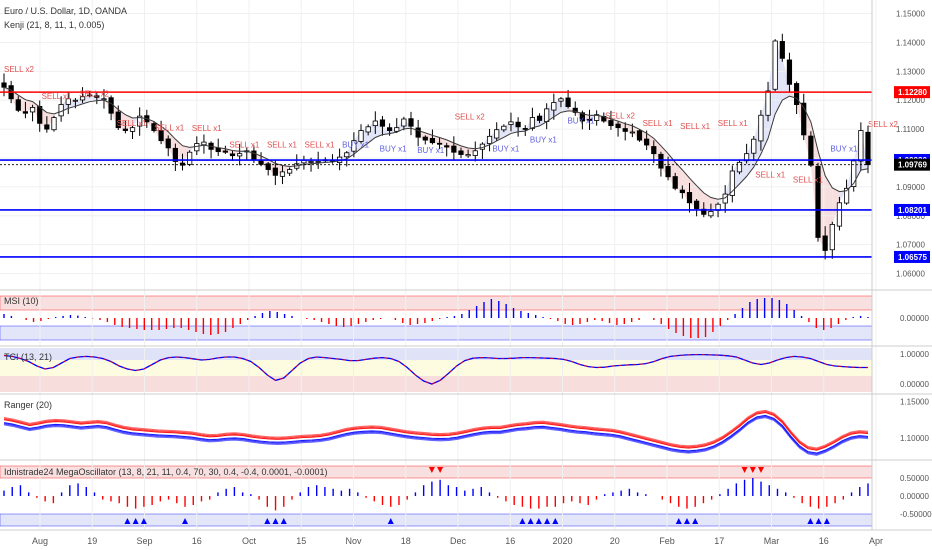 Image resolution: width=932 pixels, height=550 pixels. What do you see at coordinates (667, 541) in the screenshot?
I see `x-tick-label: Feb` at bounding box center [667, 541].